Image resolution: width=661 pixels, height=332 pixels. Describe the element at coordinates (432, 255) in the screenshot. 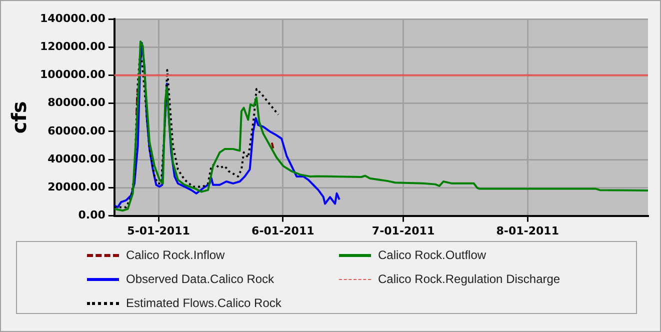

I see `legend-label: Calico Rock.Outflow` at that location.